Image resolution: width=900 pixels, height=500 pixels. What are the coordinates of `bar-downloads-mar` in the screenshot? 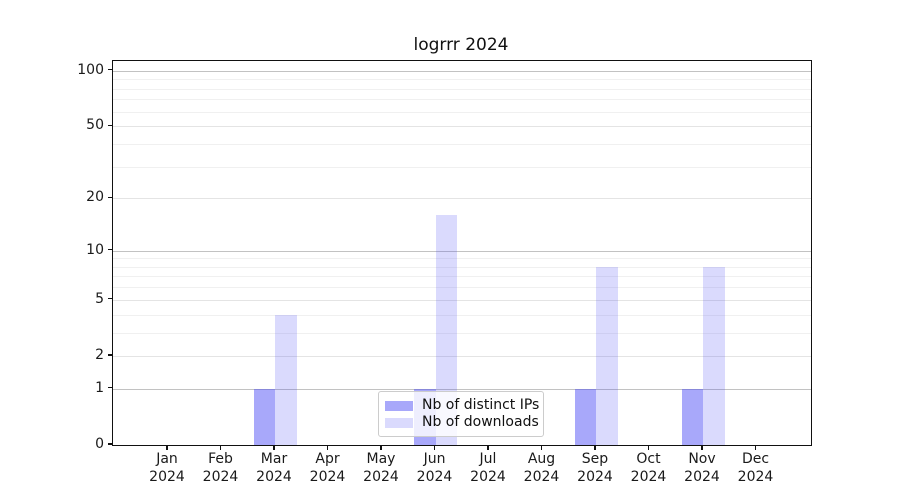 It's located at (286, 379).